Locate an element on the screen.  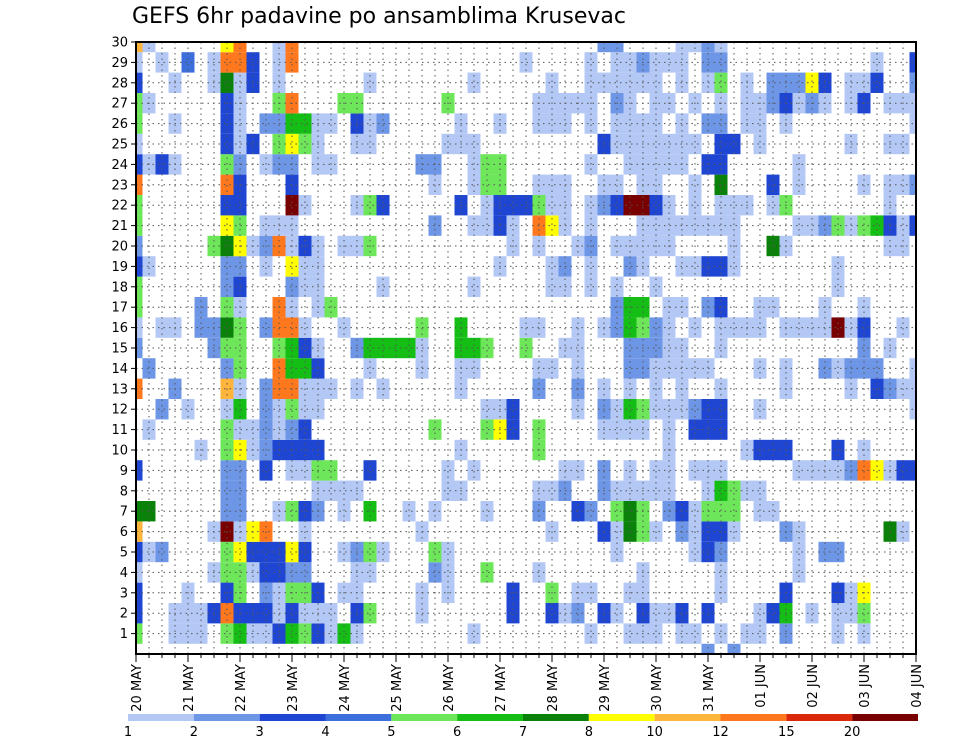
y-tick-label: 25 is located at coordinates (119, 145).